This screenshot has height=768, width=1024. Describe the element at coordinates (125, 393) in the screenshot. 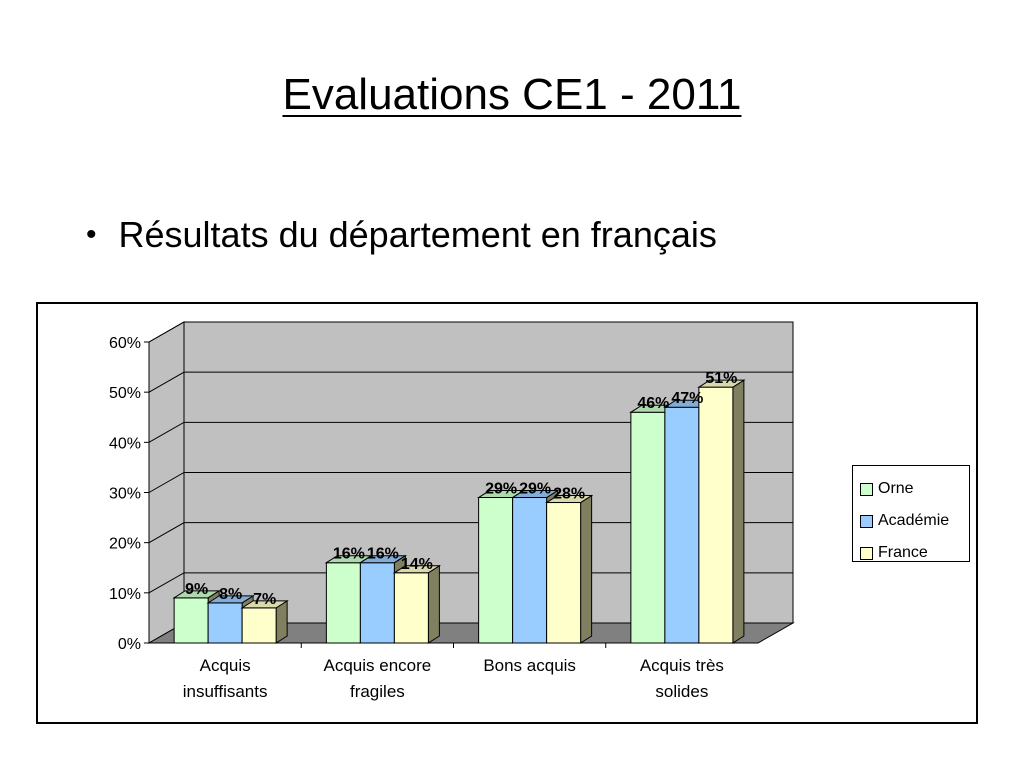

I see `y-tick-label: 50%` at that location.